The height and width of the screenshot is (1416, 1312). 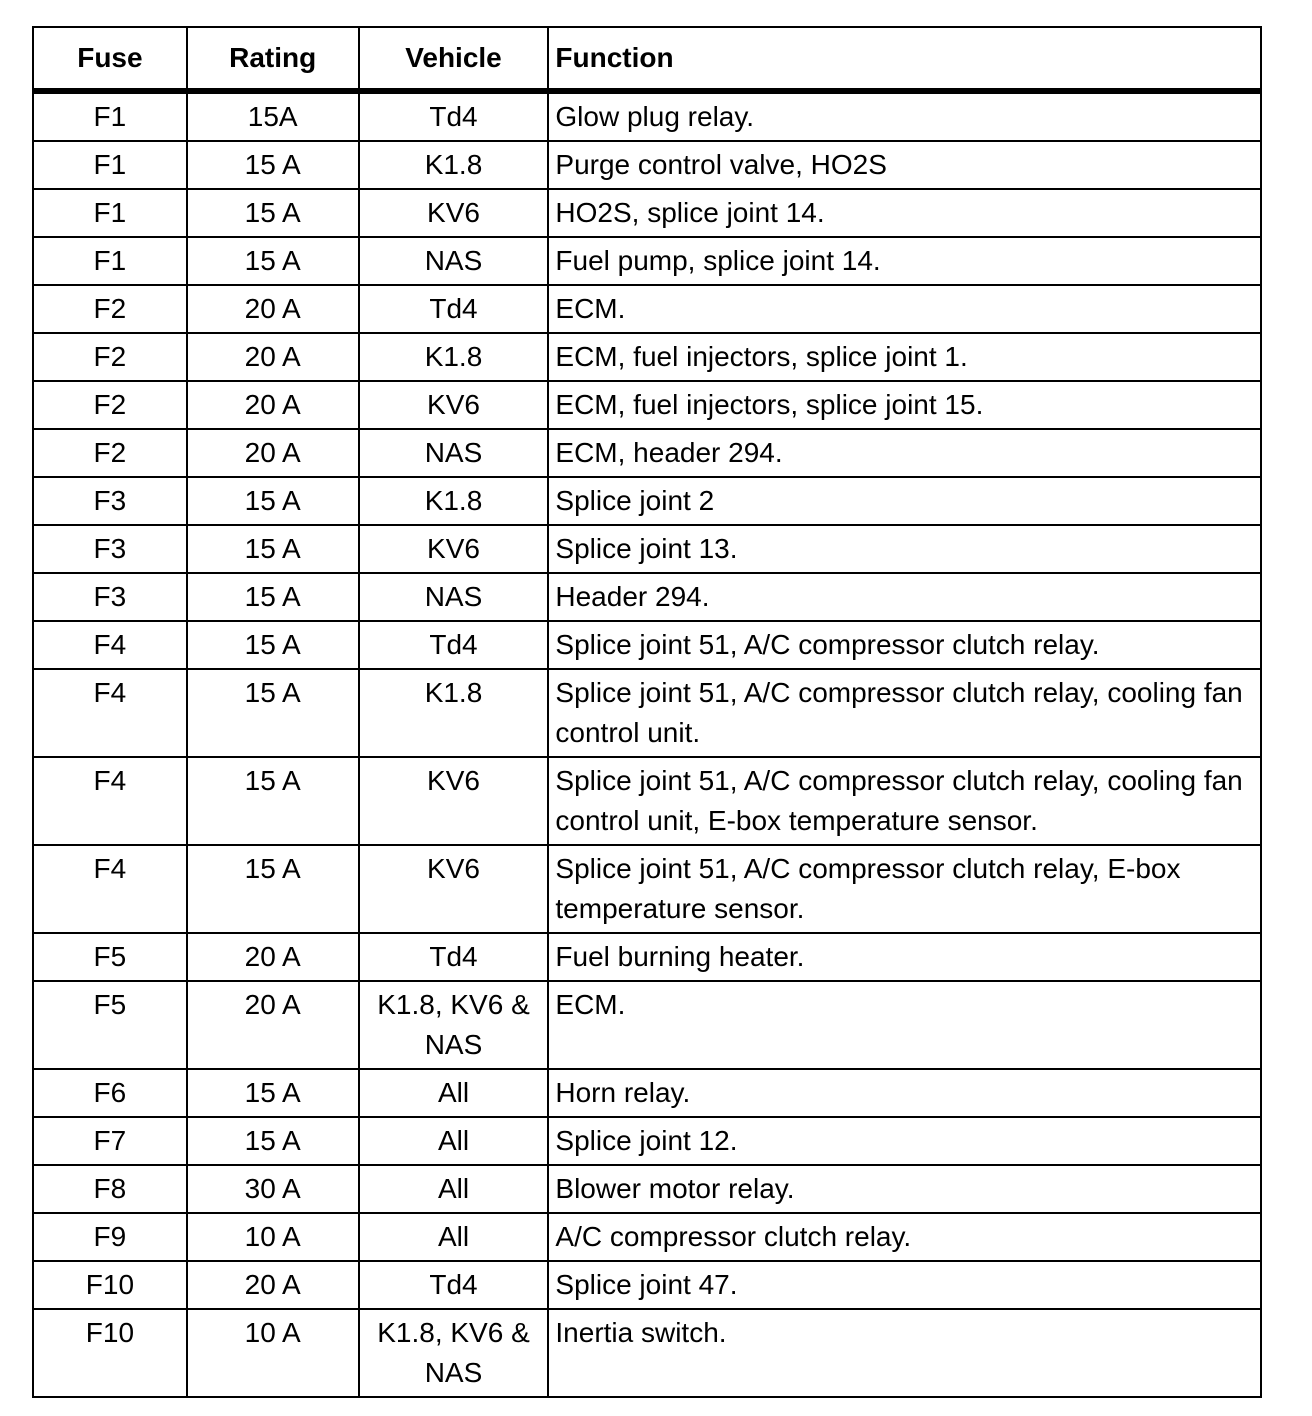 I want to click on fuse-cell: F7, so click(x=110, y=1141).